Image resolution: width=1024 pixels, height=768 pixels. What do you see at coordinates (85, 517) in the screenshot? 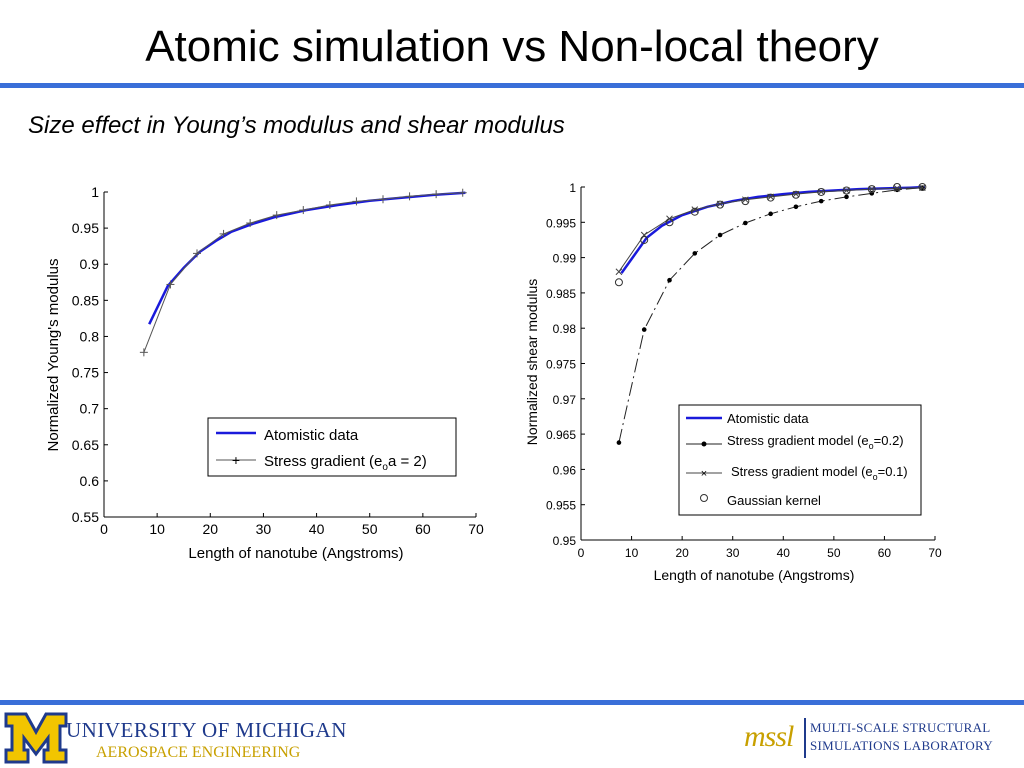
I see `y-tick-label: 0.55` at bounding box center [85, 517].